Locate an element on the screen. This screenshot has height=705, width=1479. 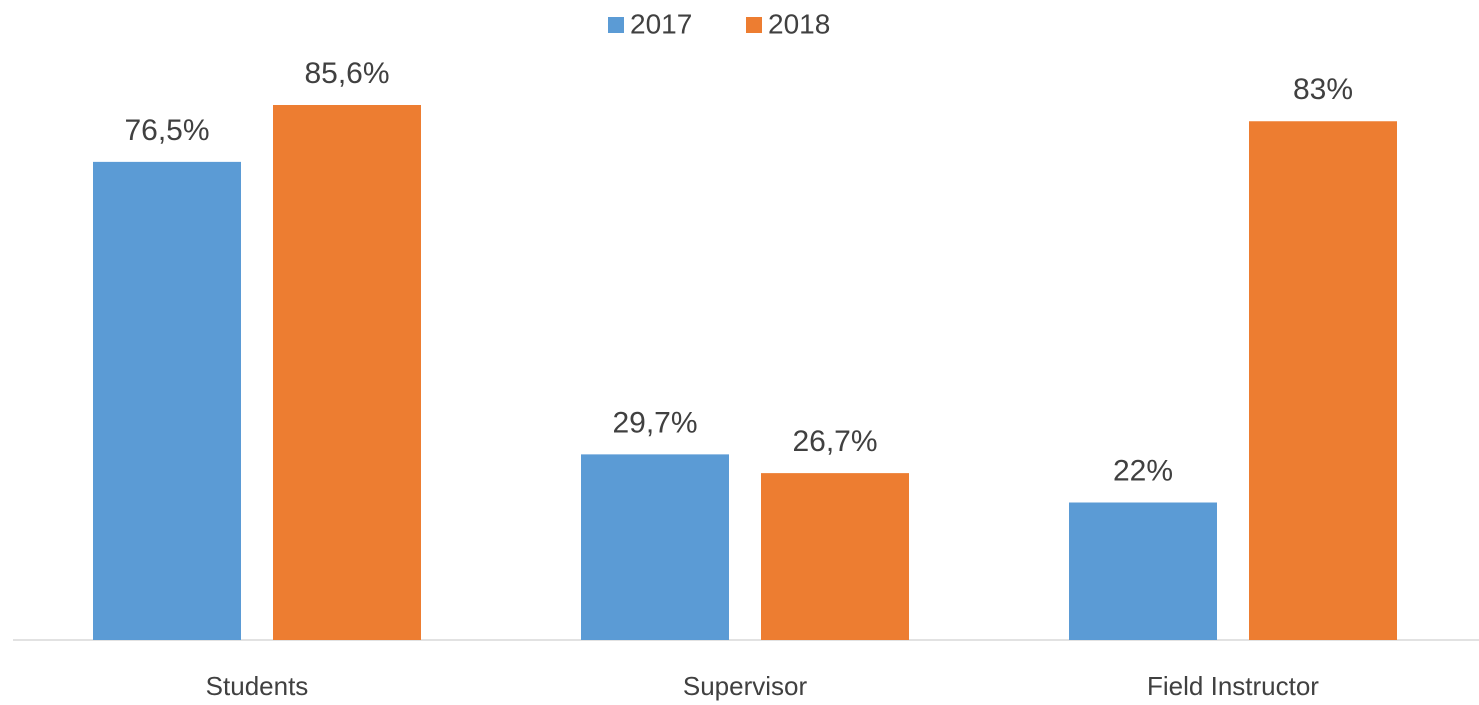
x-tick-label: Supervisor is located at coordinates (745, 686).